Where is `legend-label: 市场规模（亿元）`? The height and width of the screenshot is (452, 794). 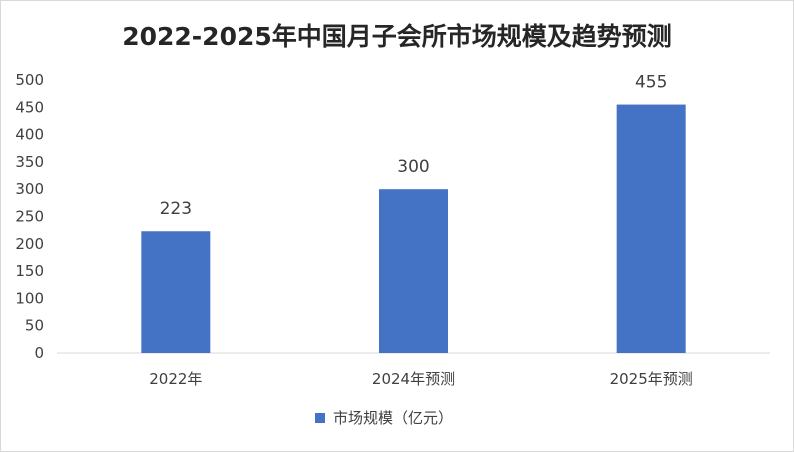
legend-label: 市场规模（亿元） is located at coordinates (393, 418).